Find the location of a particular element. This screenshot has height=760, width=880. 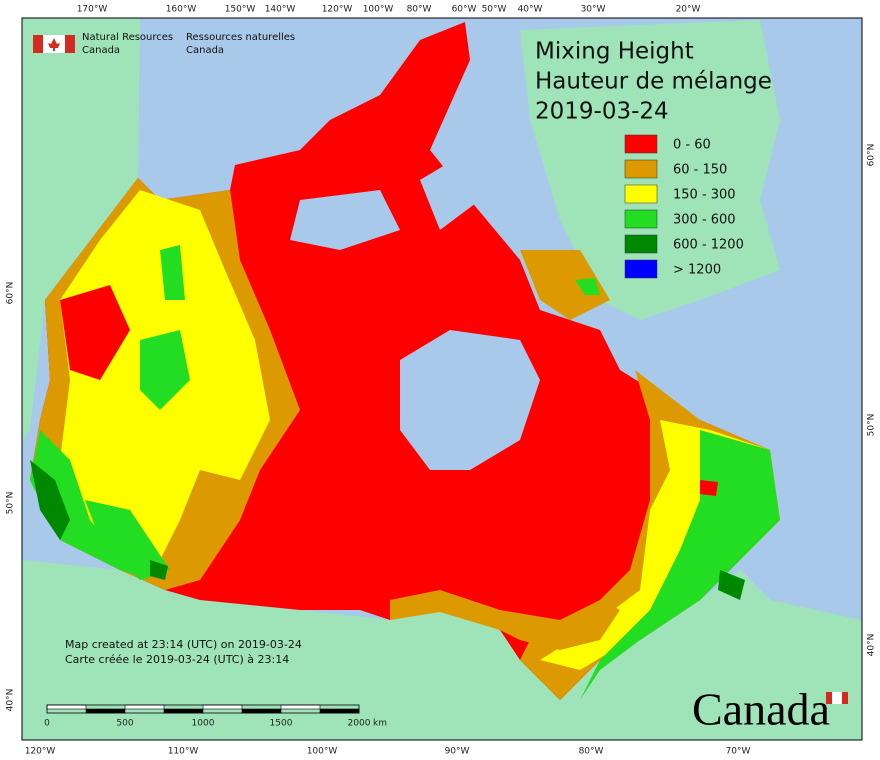

scale-label: 1500 is located at coordinates (281, 724).